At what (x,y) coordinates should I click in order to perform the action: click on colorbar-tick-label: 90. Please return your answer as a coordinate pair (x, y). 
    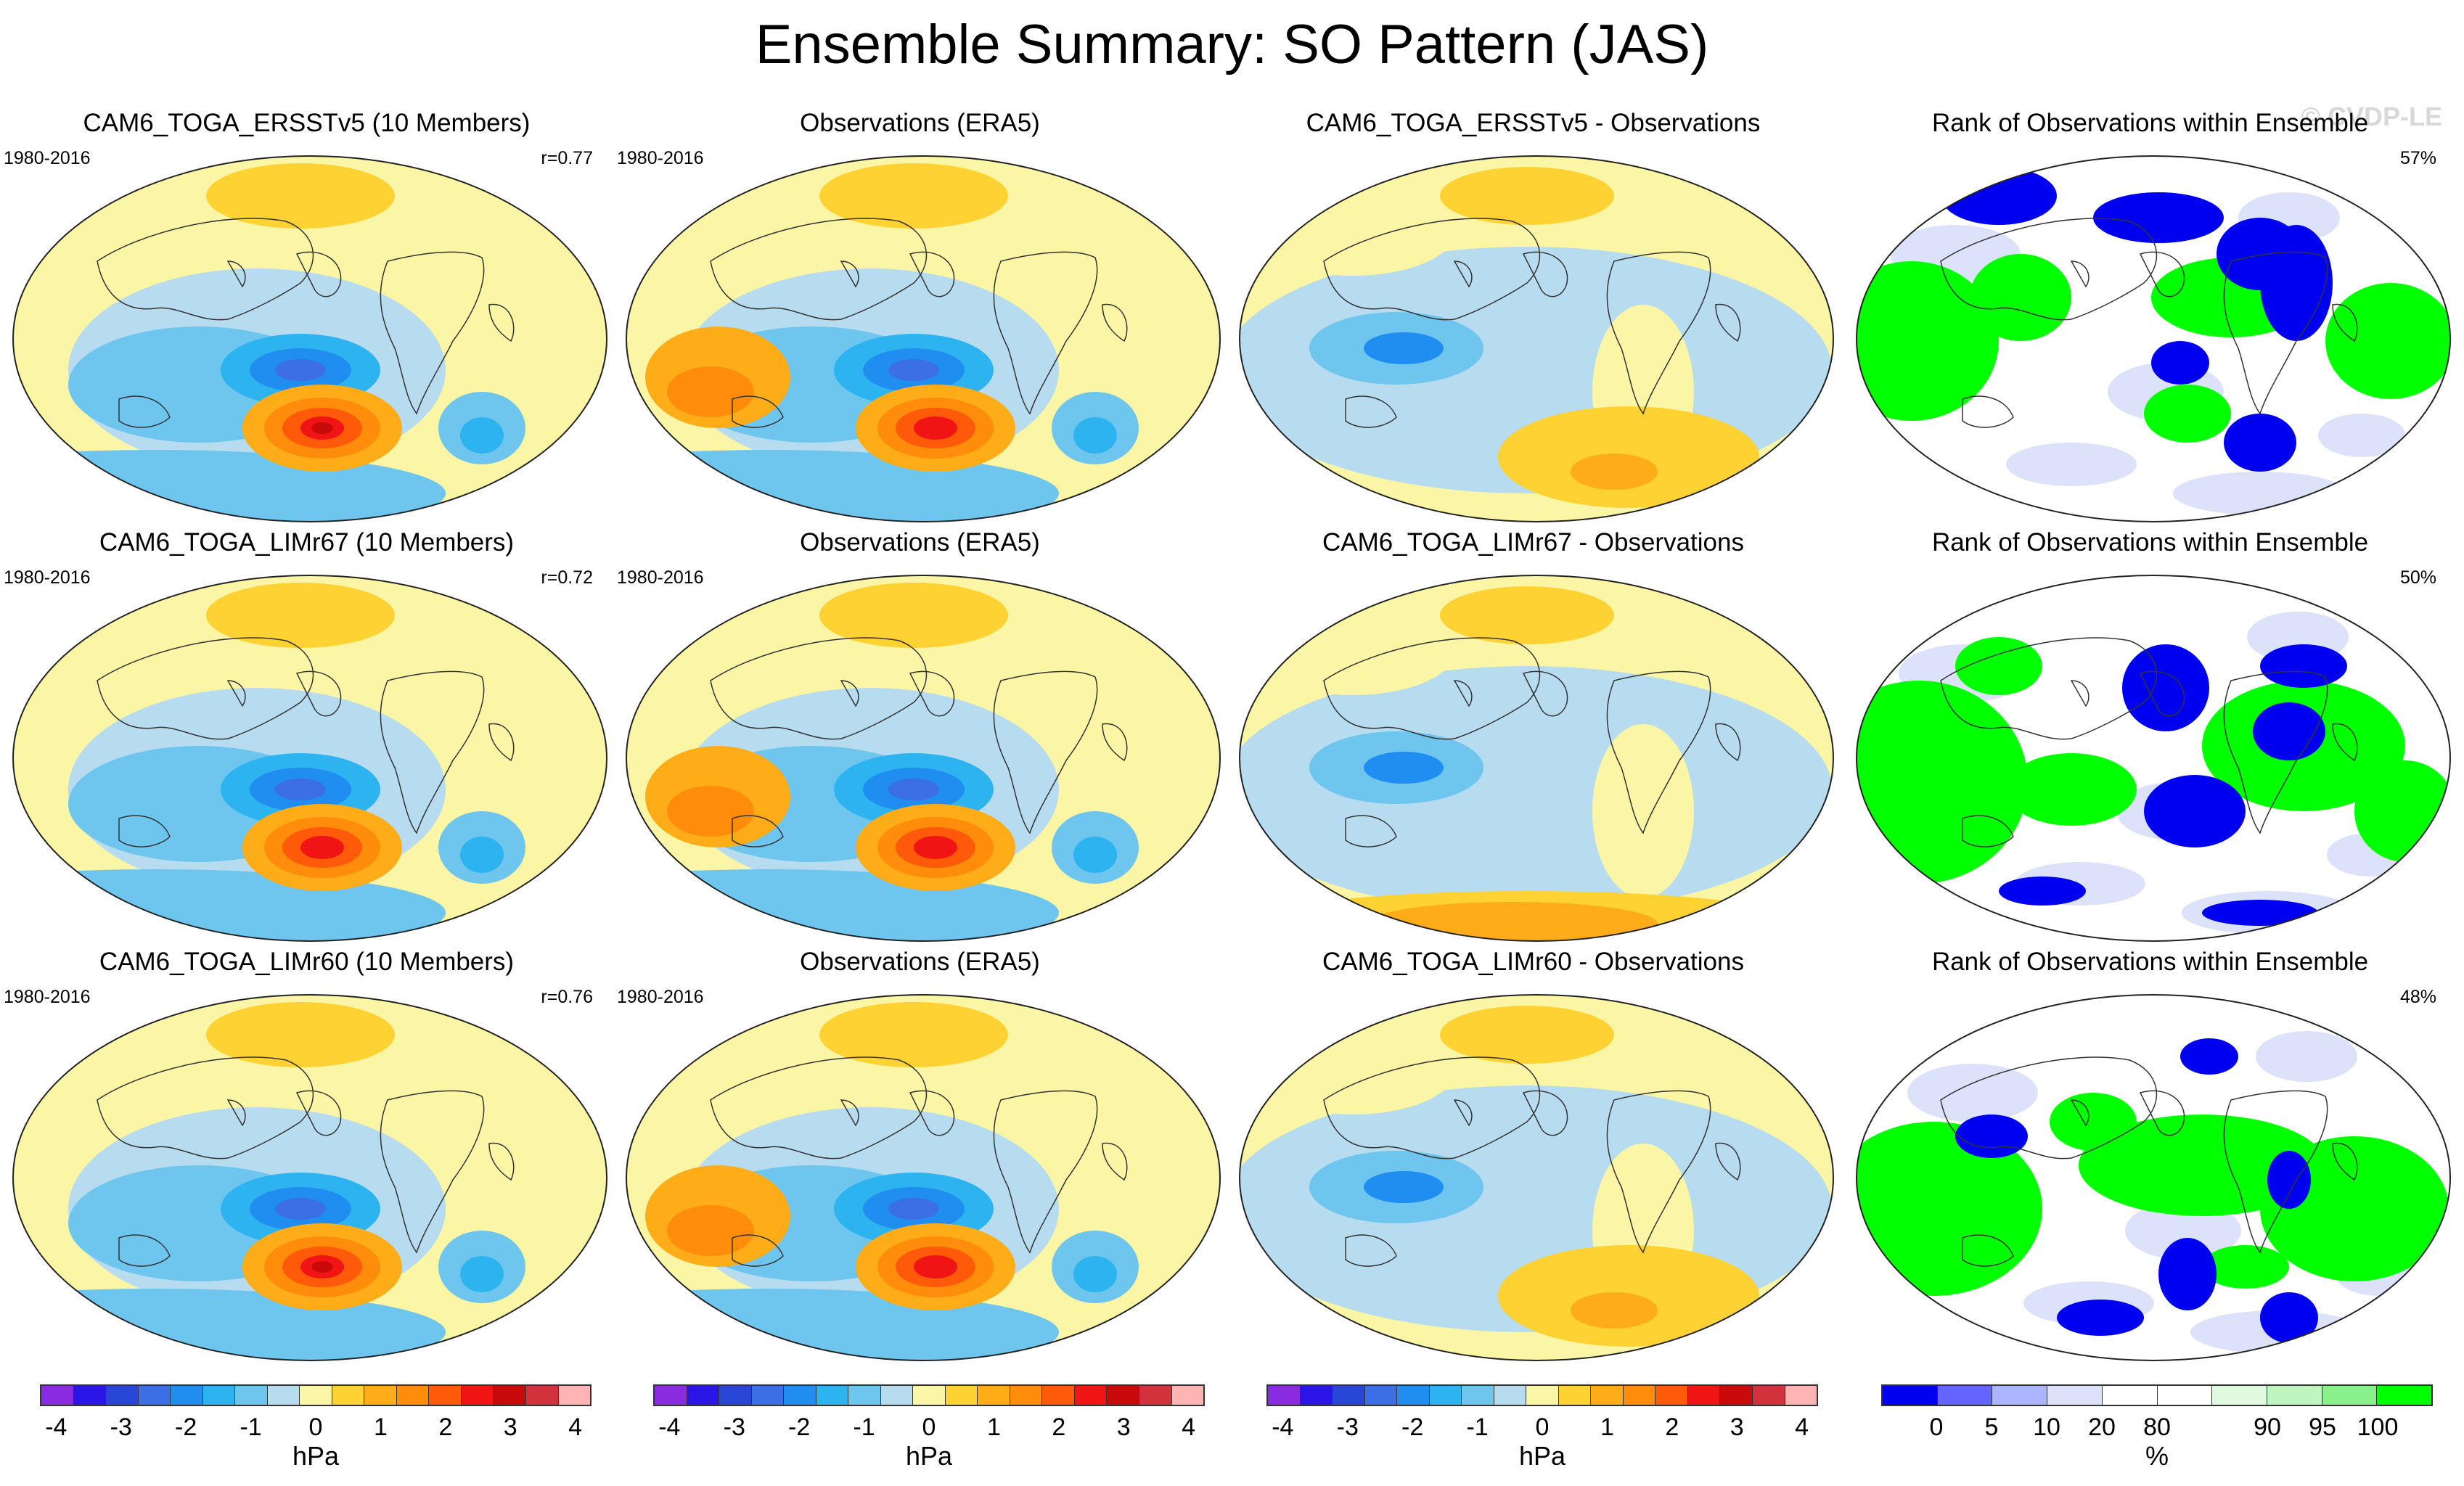
    Looking at the image, I should click on (2267, 1427).